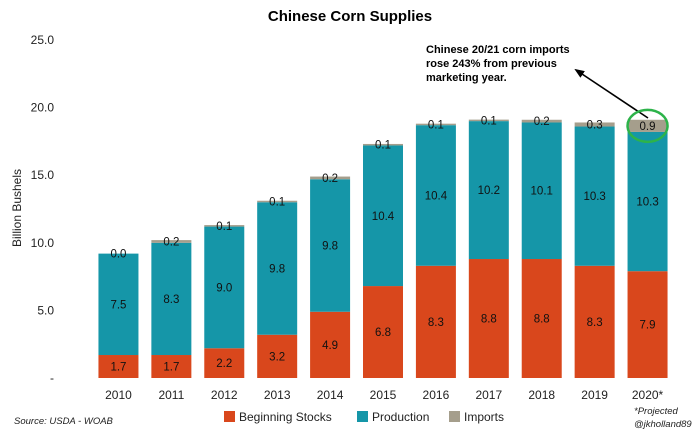 The width and height of the screenshot is (700, 433). Describe the element at coordinates (43, 209) in the screenshot. I see `y-axis: - 5.0 10.0 15.0 20.0 25.0` at that location.